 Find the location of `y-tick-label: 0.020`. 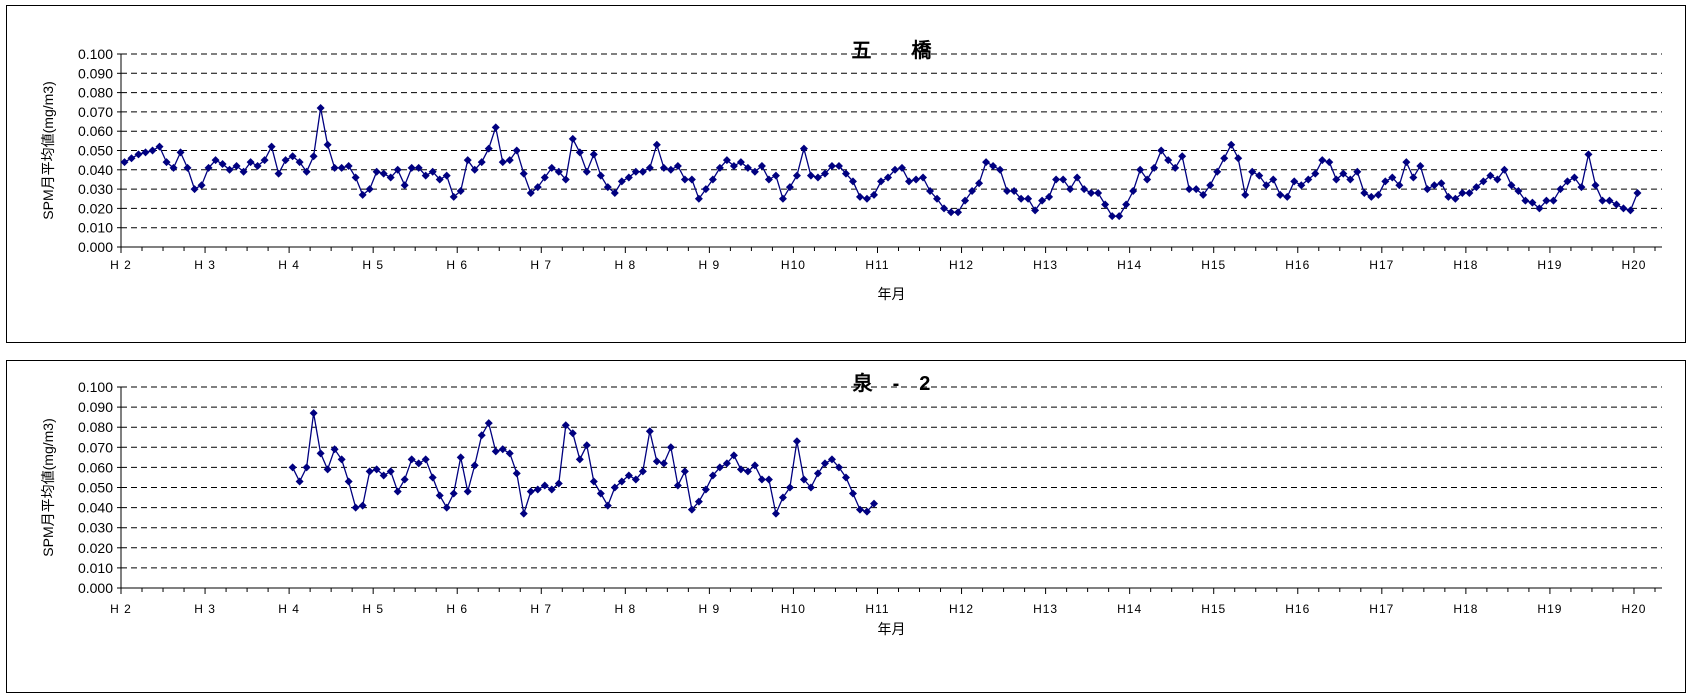

y-tick-label: 0.020 is located at coordinates (95, 208).